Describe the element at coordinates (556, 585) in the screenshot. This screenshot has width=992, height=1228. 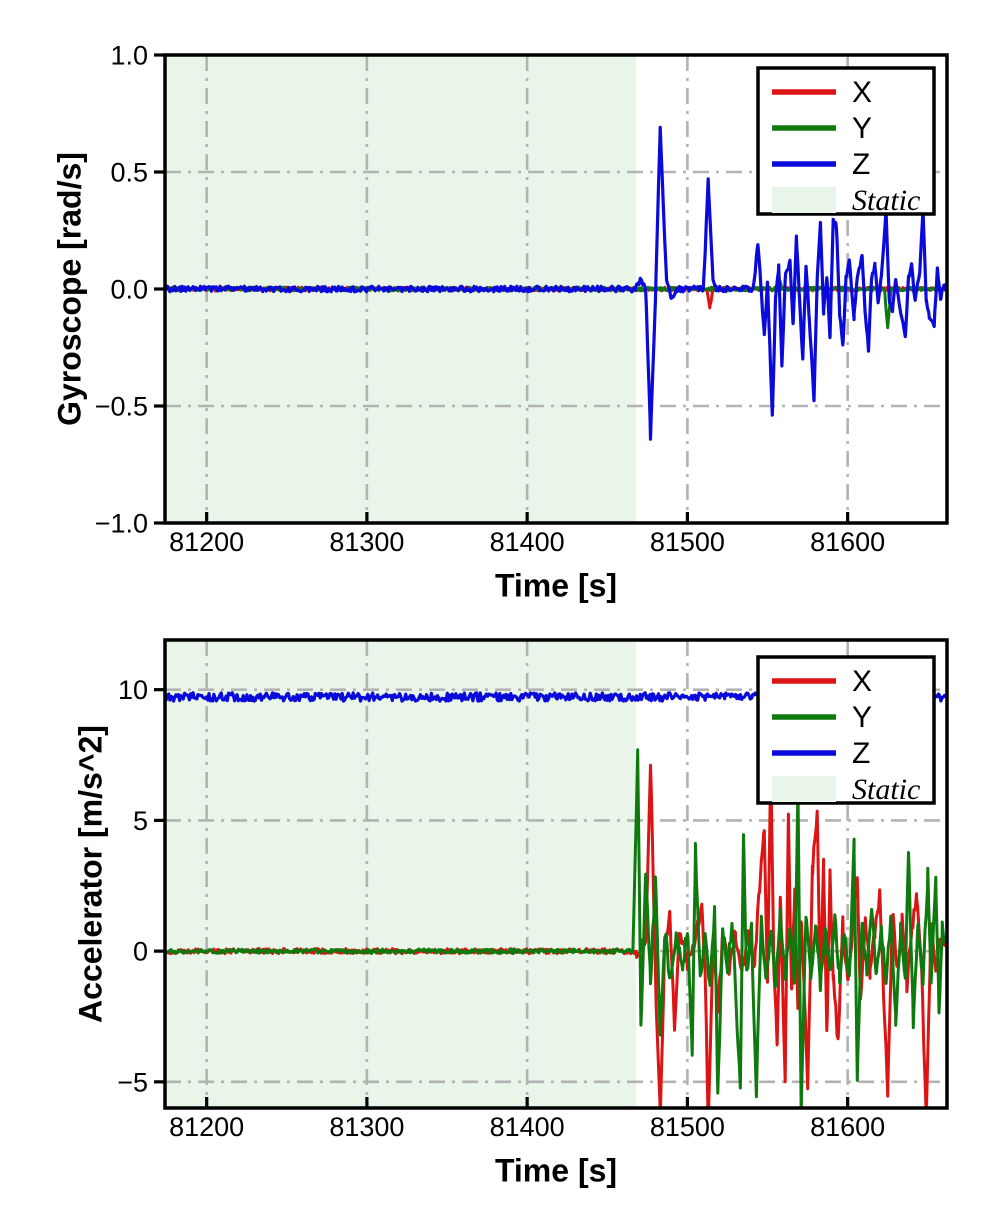
I see `gyroscope-xaxis-label: Time [s]` at that location.